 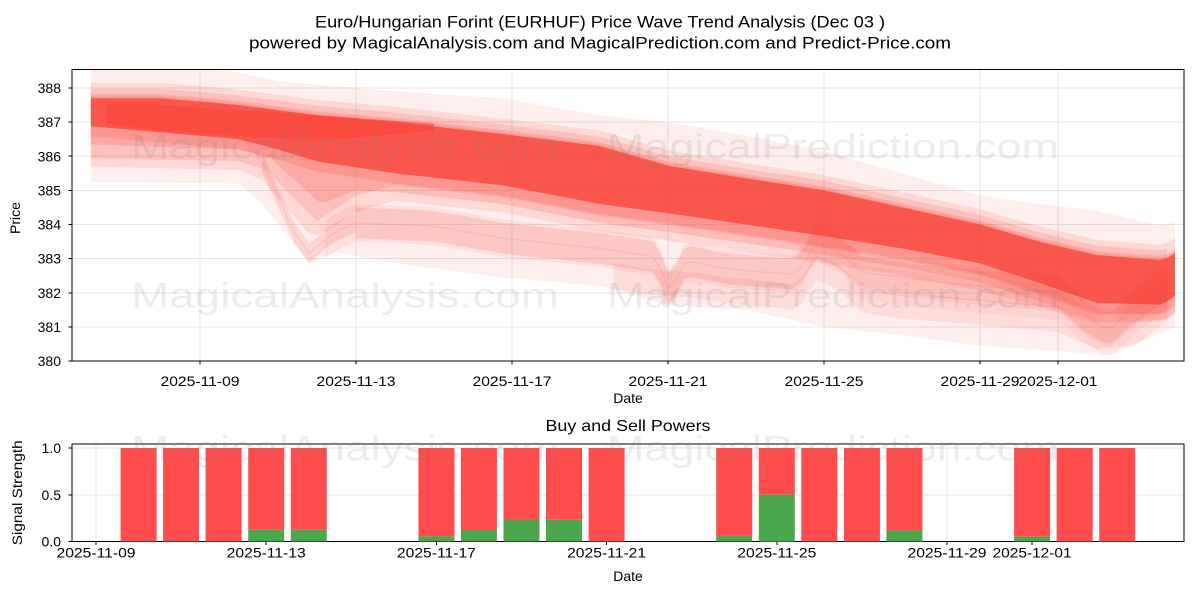 I want to click on svg-text: 380, so click(x=50, y=361).